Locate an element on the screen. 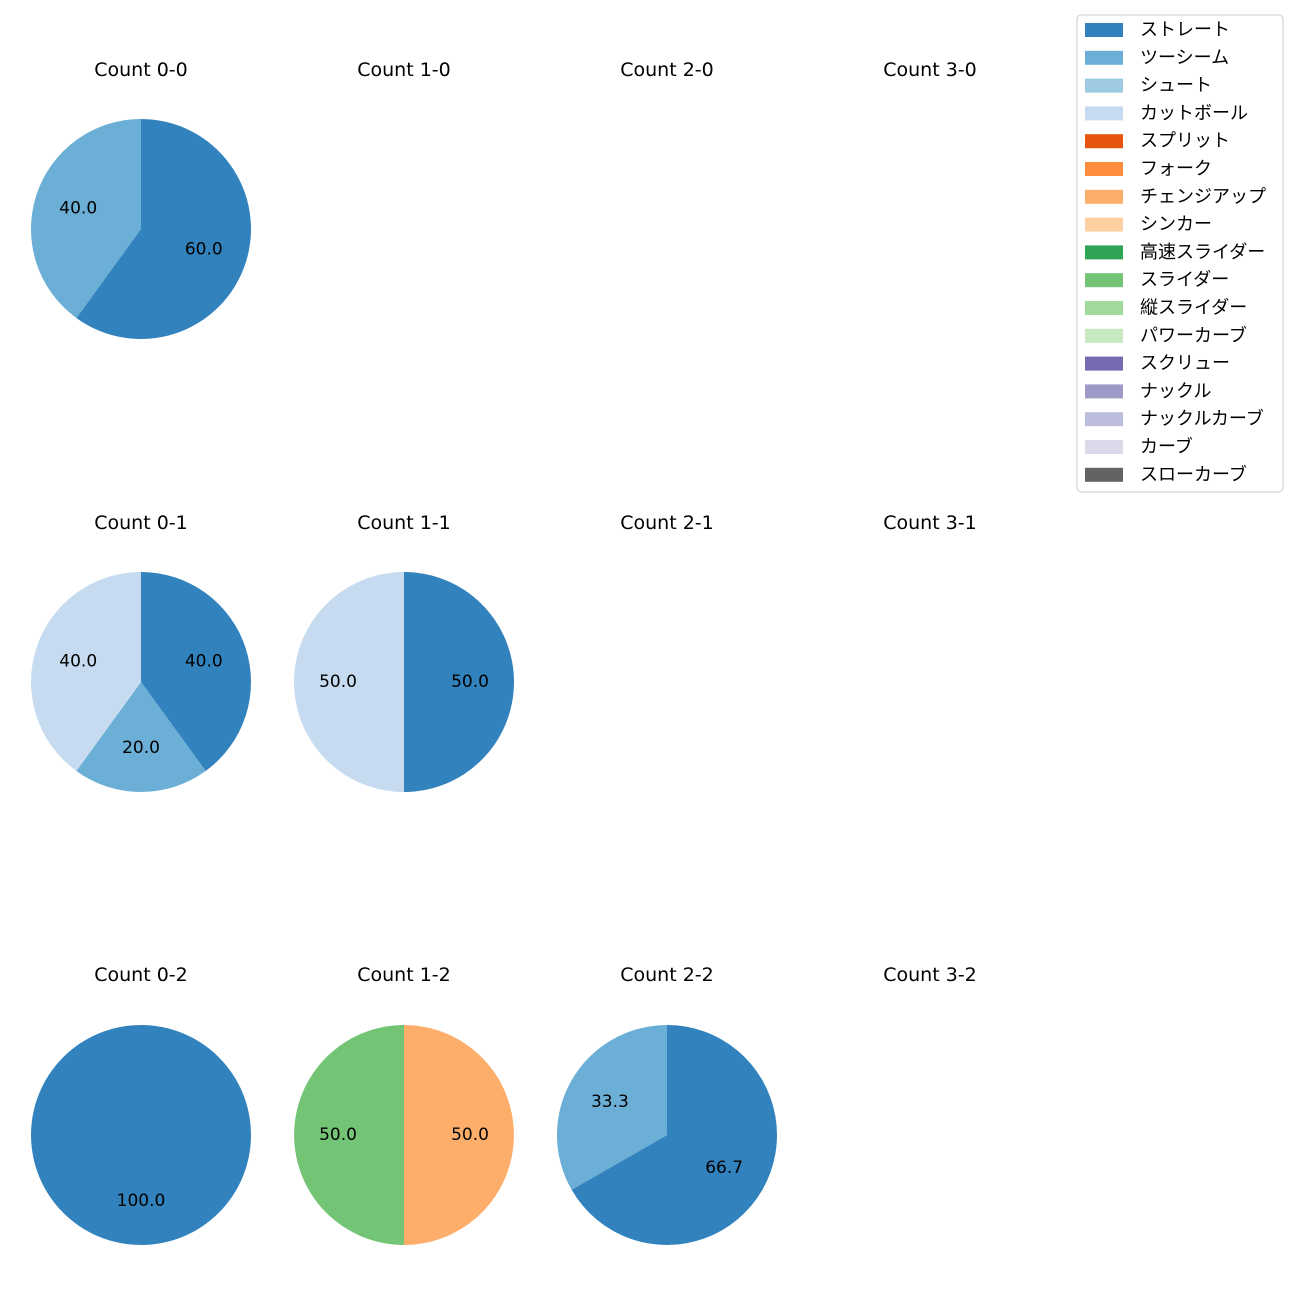 This screenshot has height=1300, width=1300. legend-label: ストレート is located at coordinates (1185, 30).